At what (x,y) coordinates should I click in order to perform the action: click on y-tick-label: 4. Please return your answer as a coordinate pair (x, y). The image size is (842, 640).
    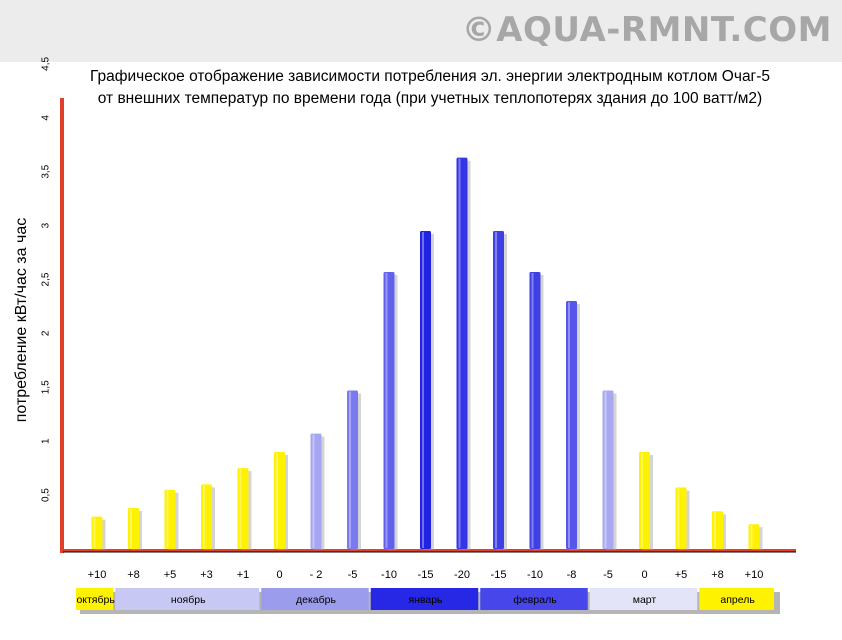
    Looking at the image, I should click on (46, 118).